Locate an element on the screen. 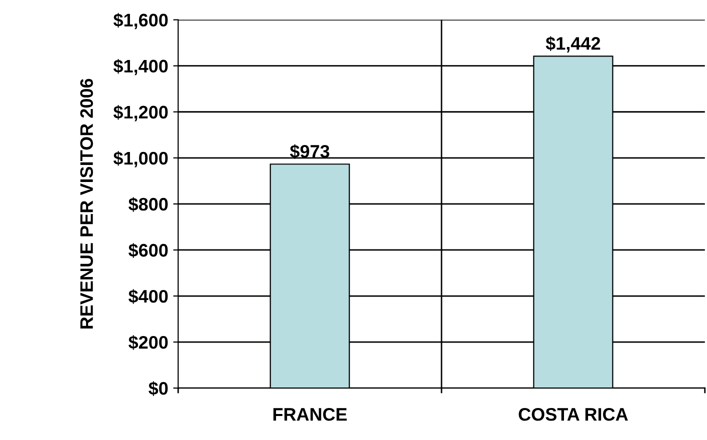  x-tick-label: FRANCE is located at coordinates (310, 414).